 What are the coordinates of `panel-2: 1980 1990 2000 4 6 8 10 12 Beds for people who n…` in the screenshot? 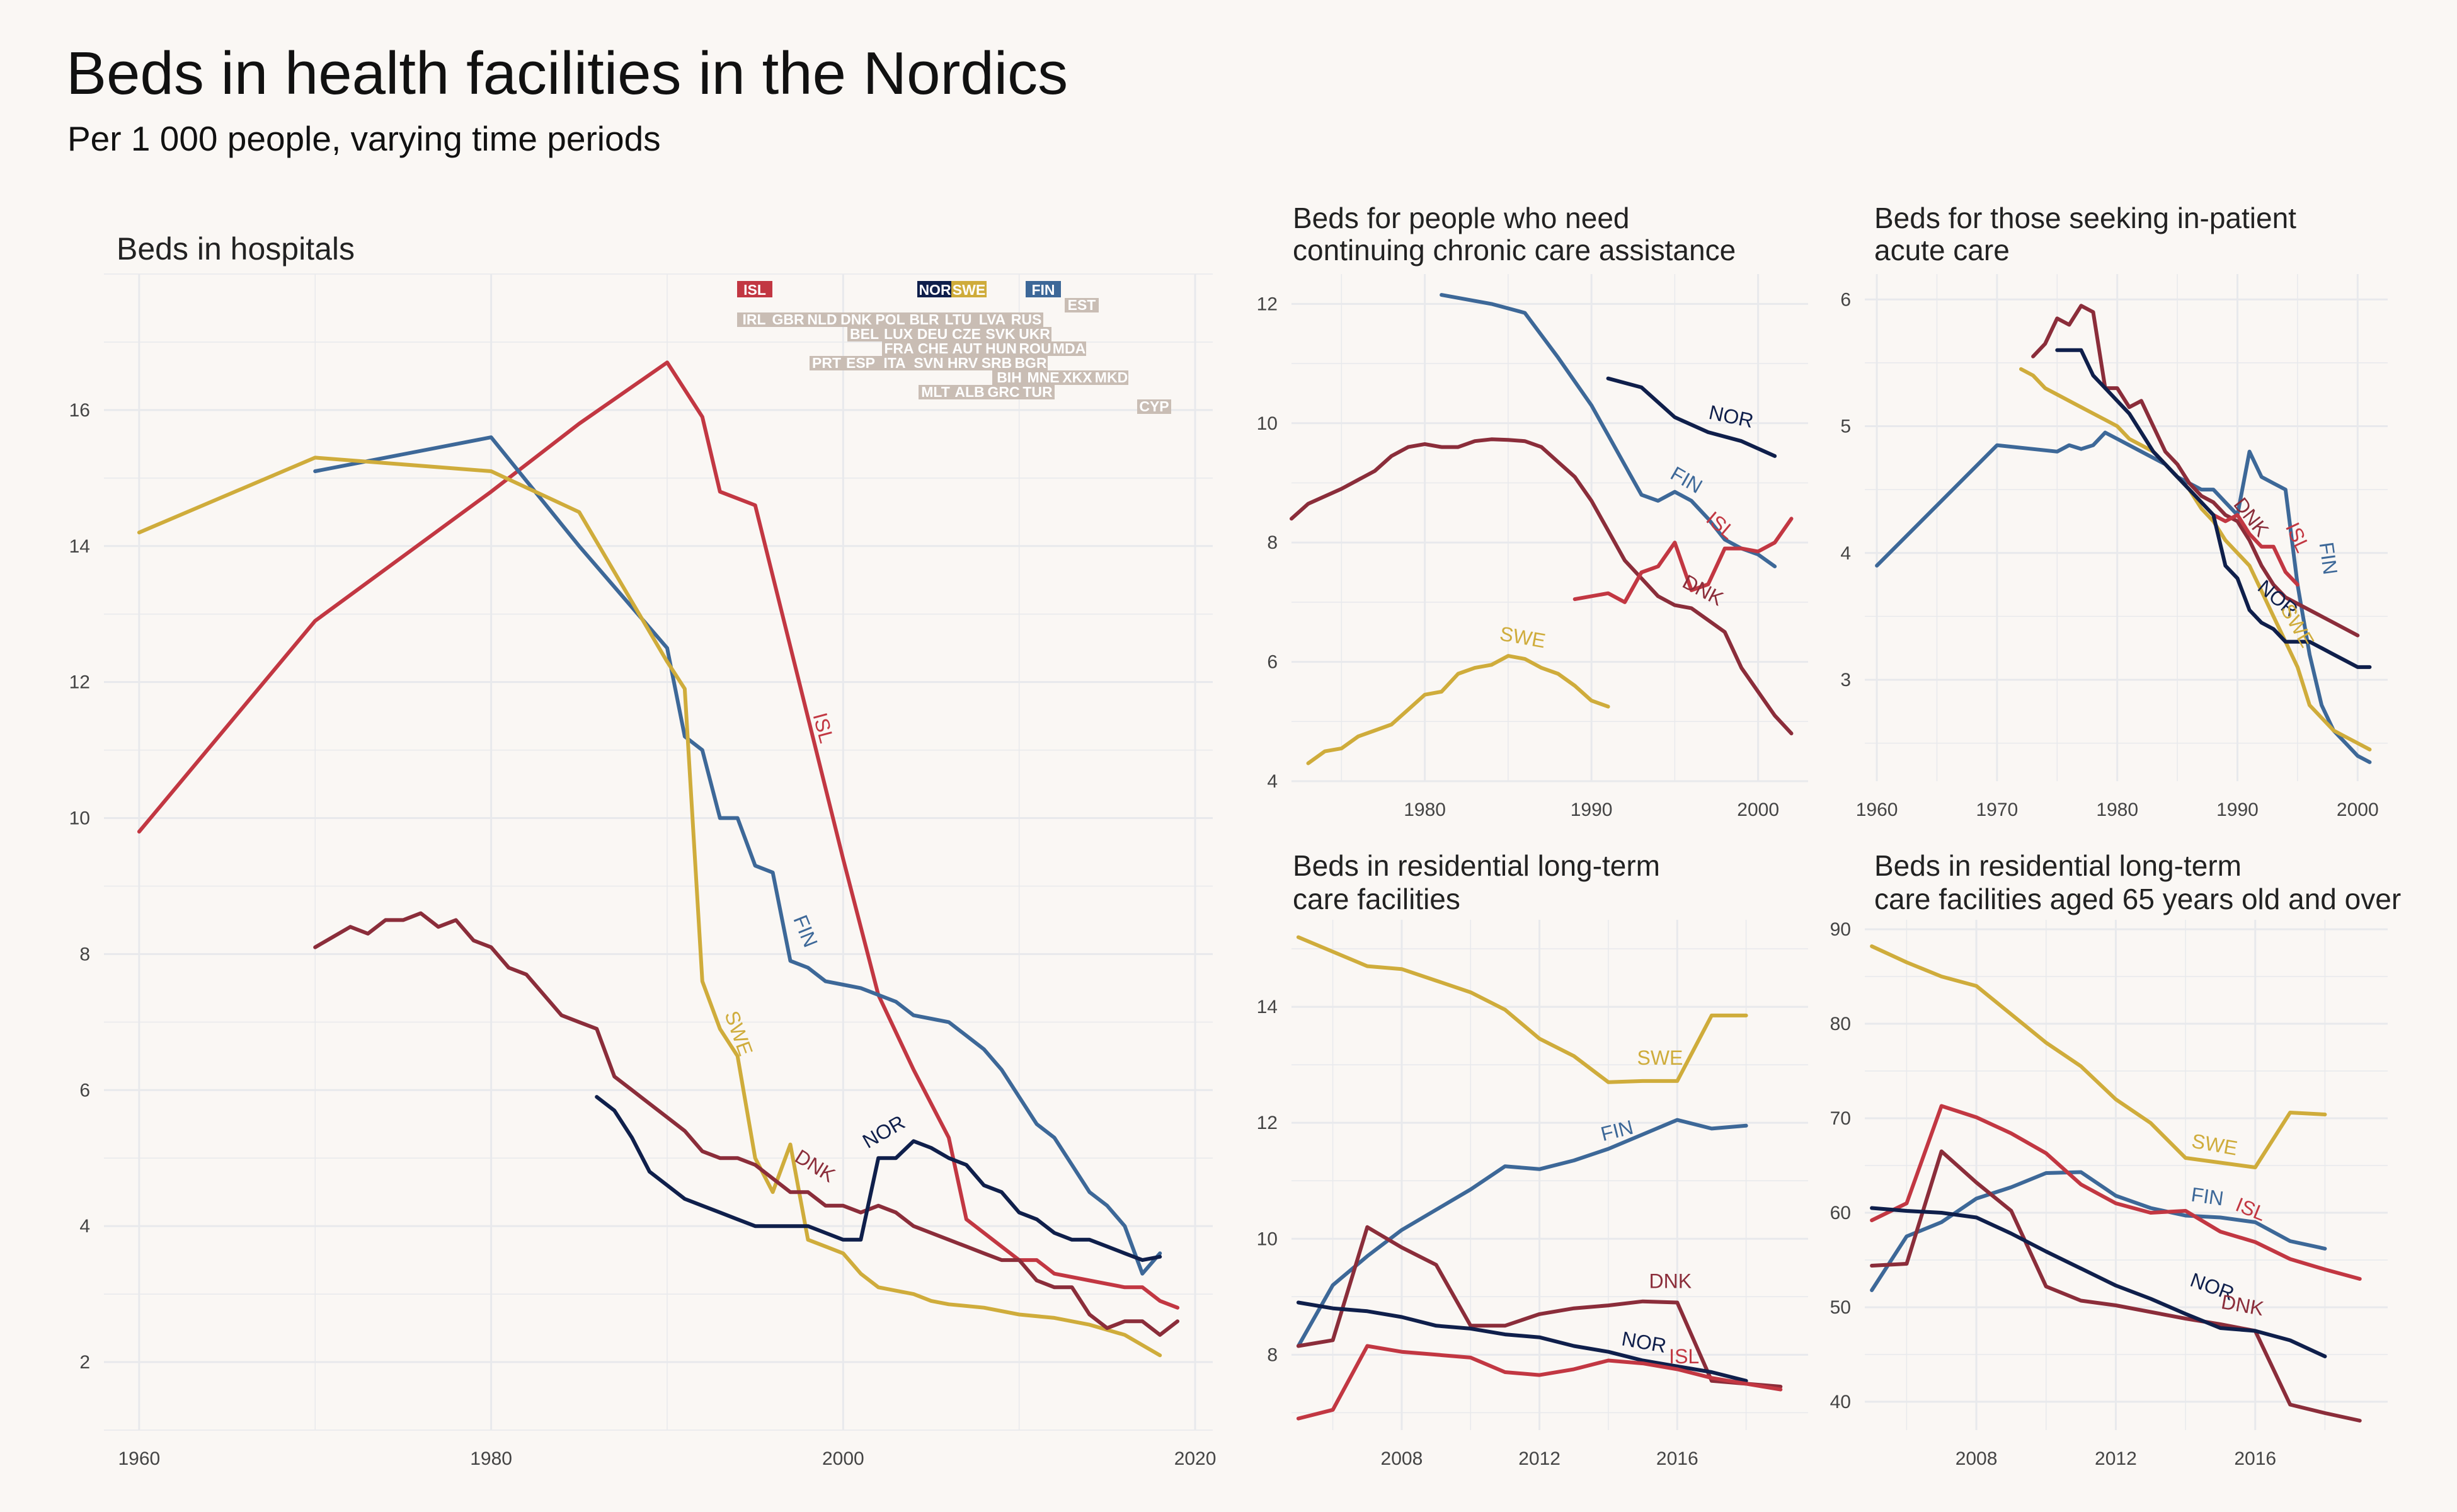 It's located at (1532, 511).